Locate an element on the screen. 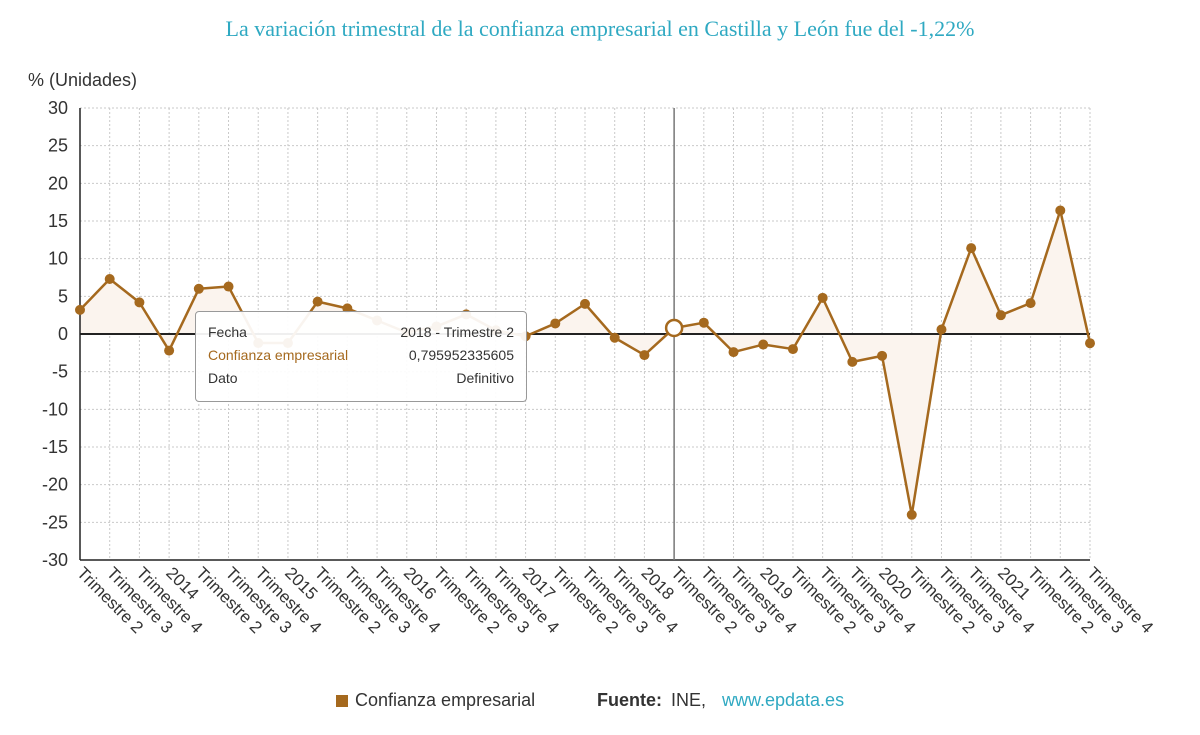  y-tick-label: -25 is located at coordinates (55, 522).